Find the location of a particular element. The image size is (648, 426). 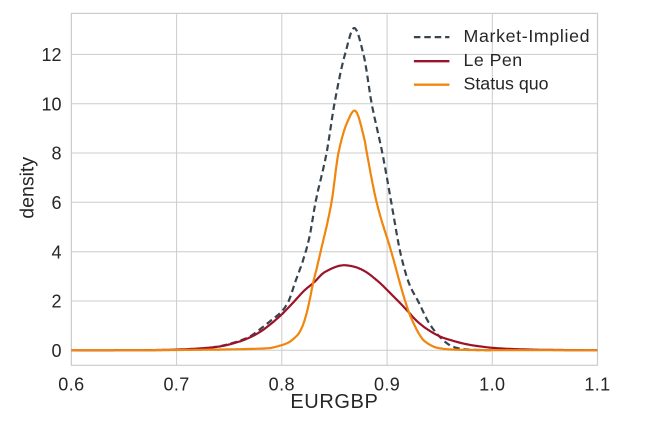

svg-text: 0.9 is located at coordinates (387, 384).